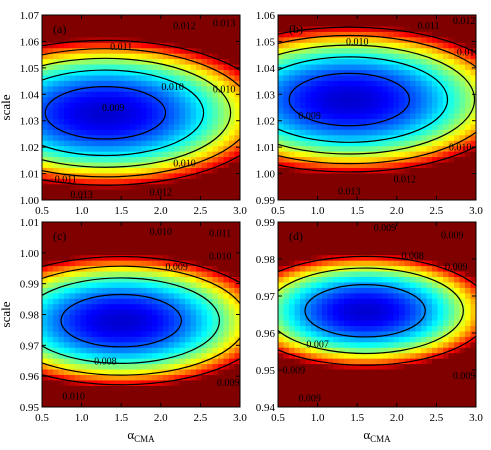 The height and width of the screenshot is (450, 491). I want to click on contour-line, so click(123, 113).